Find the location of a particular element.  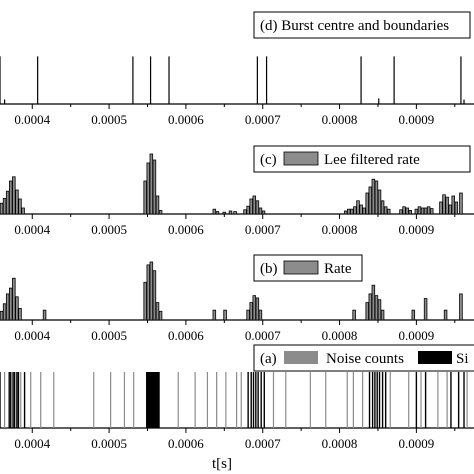

legend-label: Lee filtered rate is located at coordinates (372, 160).